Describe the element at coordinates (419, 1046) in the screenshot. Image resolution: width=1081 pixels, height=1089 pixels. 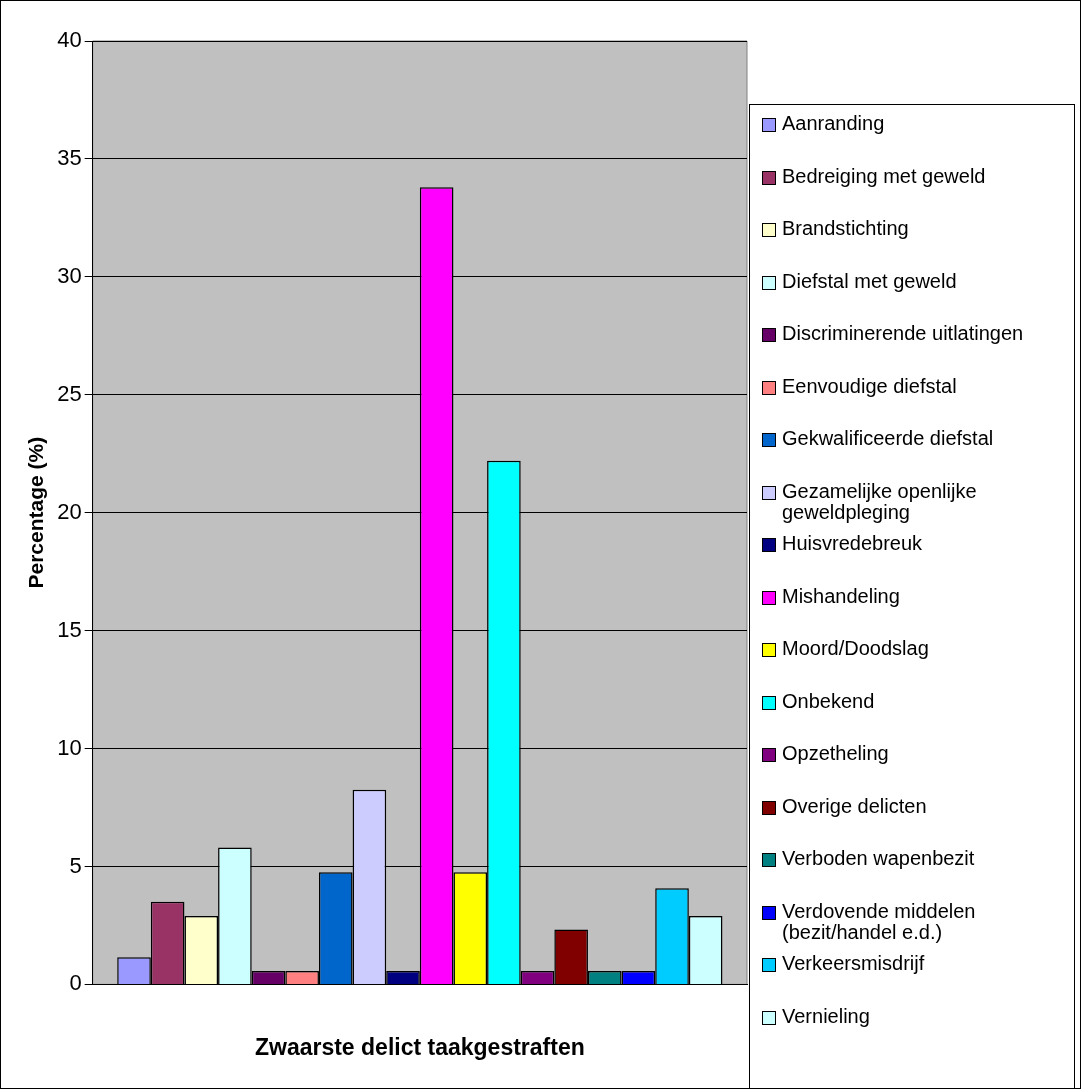
I see `x-axis-title: Zwaarste delict taakgestraften` at that location.